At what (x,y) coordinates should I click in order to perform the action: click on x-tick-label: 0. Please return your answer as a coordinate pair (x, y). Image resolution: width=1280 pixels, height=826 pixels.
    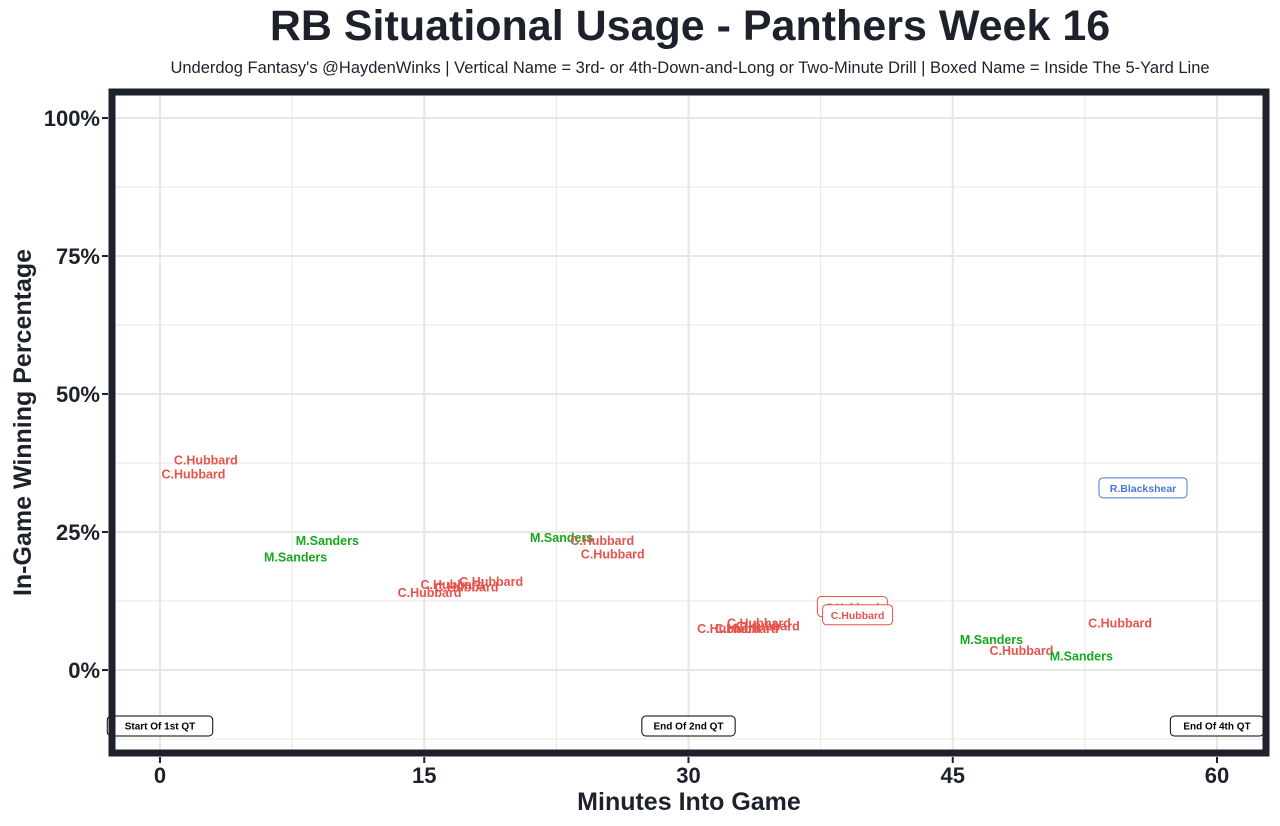
    Looking at the image, I should click on (160, 775).